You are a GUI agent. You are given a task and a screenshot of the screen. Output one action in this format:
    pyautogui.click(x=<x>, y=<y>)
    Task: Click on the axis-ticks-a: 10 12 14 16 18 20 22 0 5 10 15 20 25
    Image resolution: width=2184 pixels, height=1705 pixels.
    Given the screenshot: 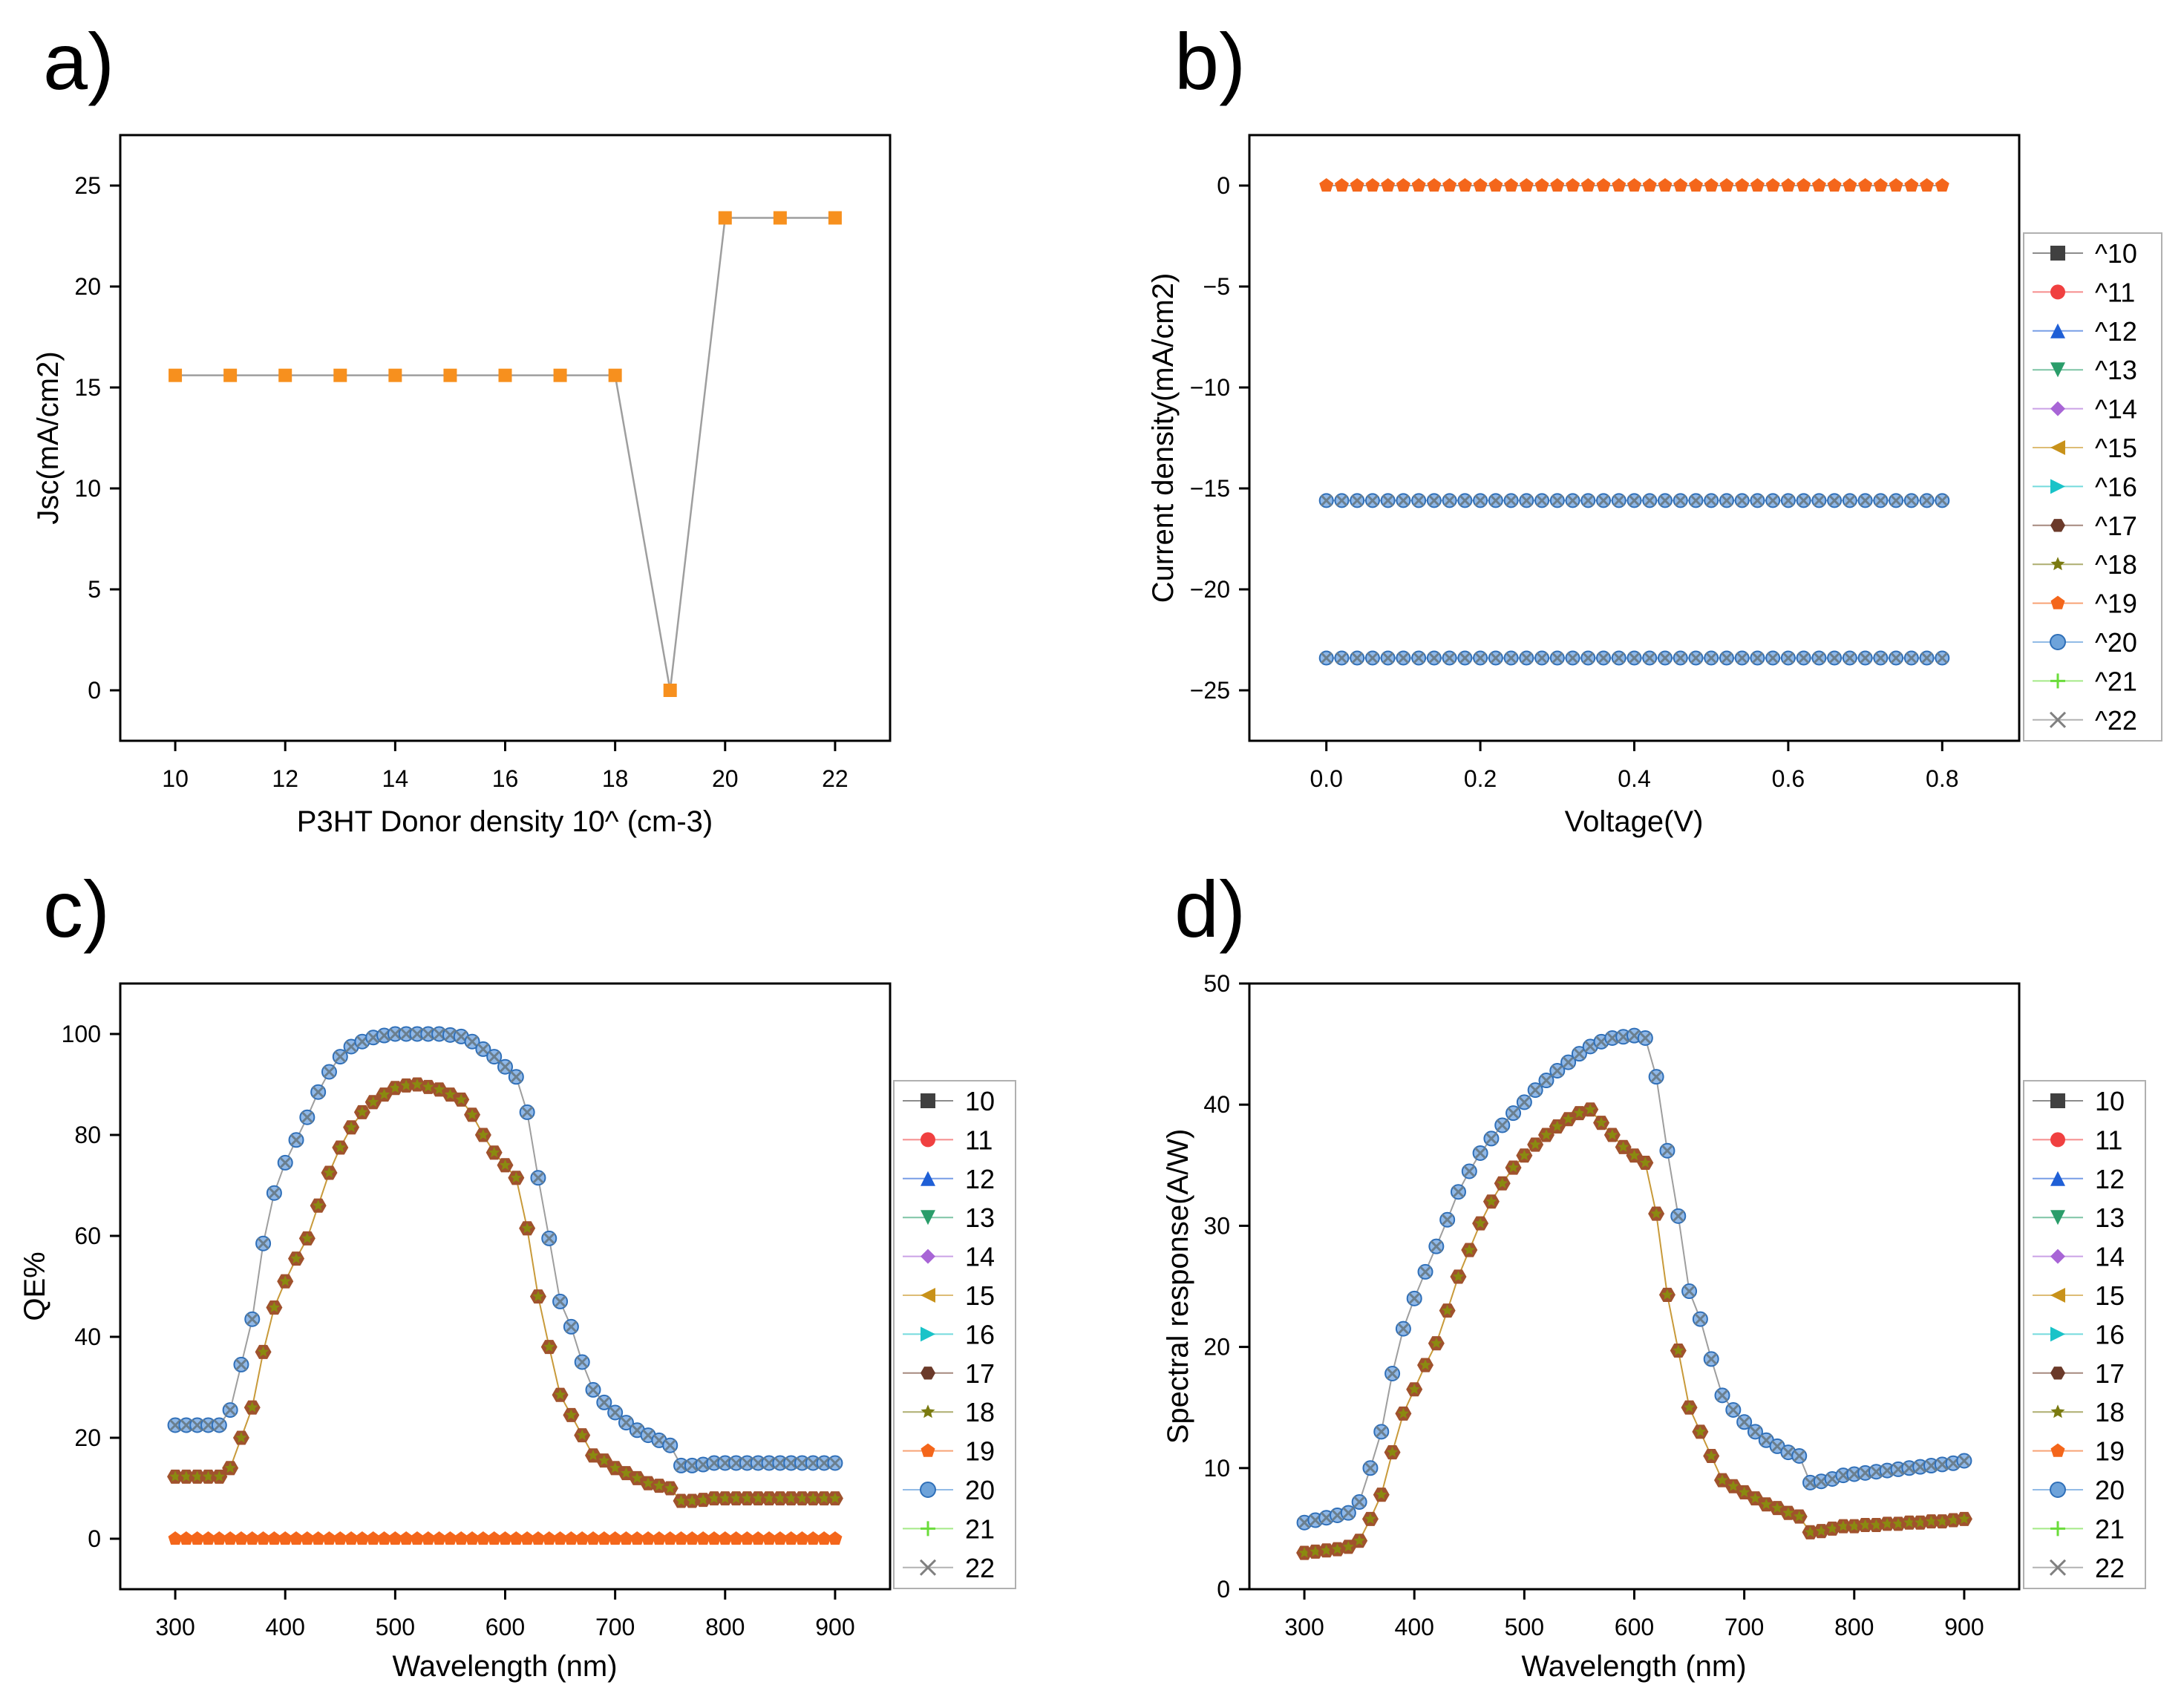 What is the action you would take?
    pyautogui.click(x=461, y=482)
    